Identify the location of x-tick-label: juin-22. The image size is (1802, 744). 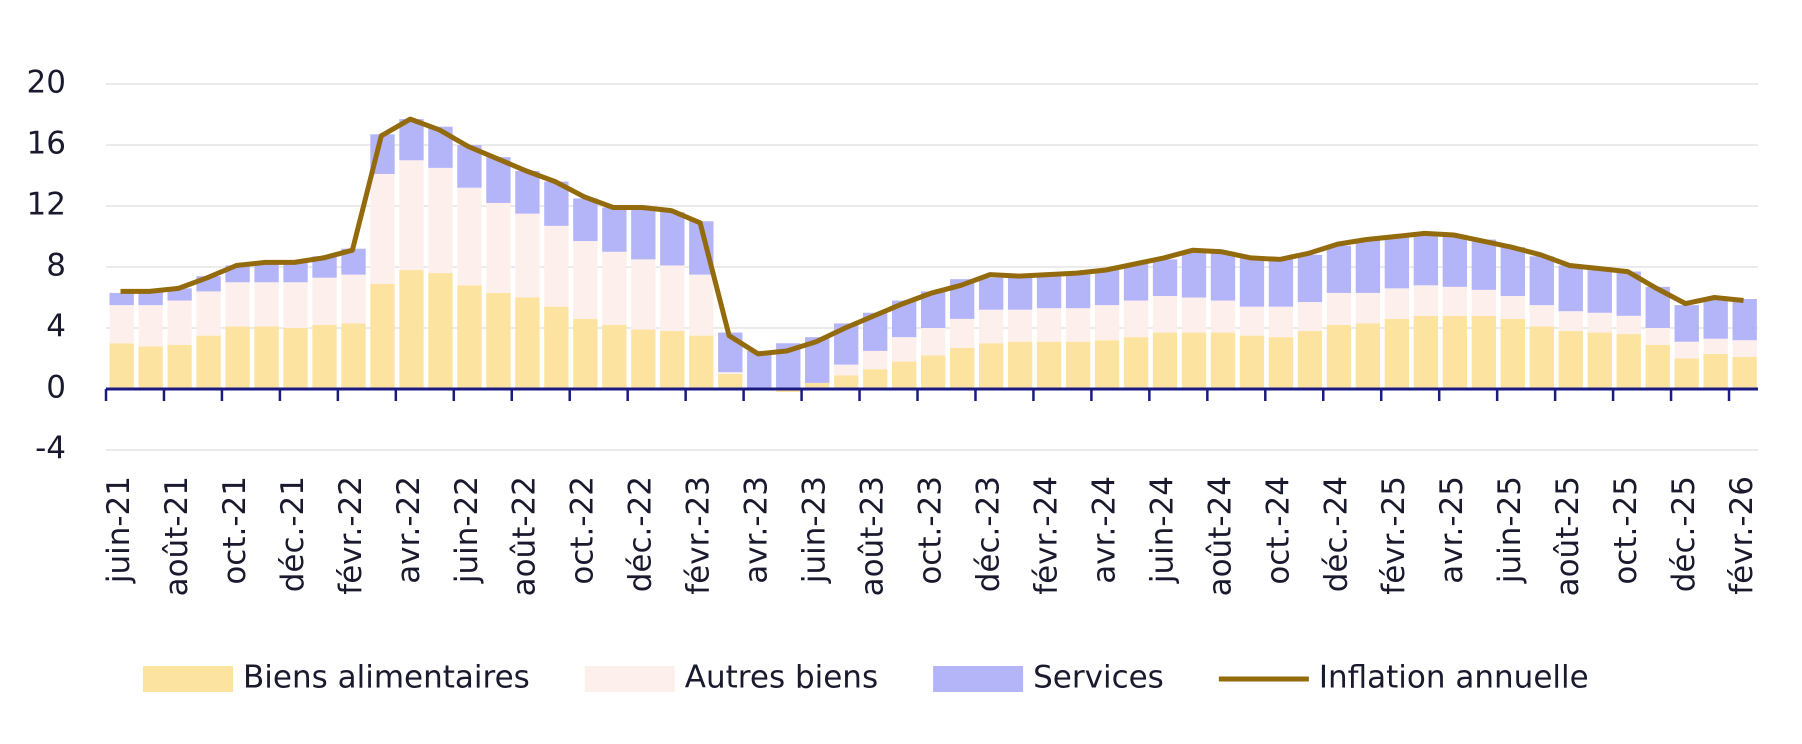
(467, 530).